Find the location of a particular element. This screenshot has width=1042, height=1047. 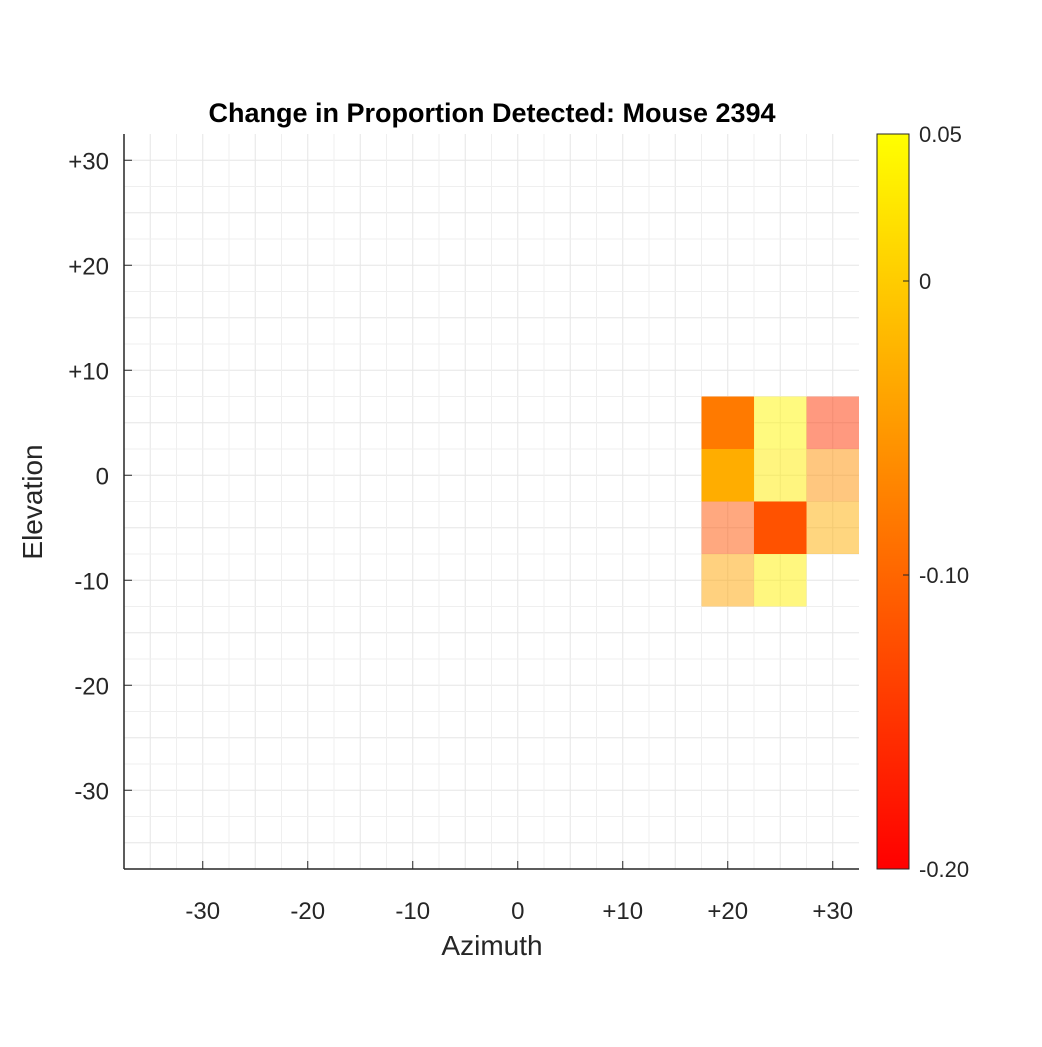

y-tick-labels: +30 +20 +10 0 -10 -20 -30 is located at coordinates (100, 476).